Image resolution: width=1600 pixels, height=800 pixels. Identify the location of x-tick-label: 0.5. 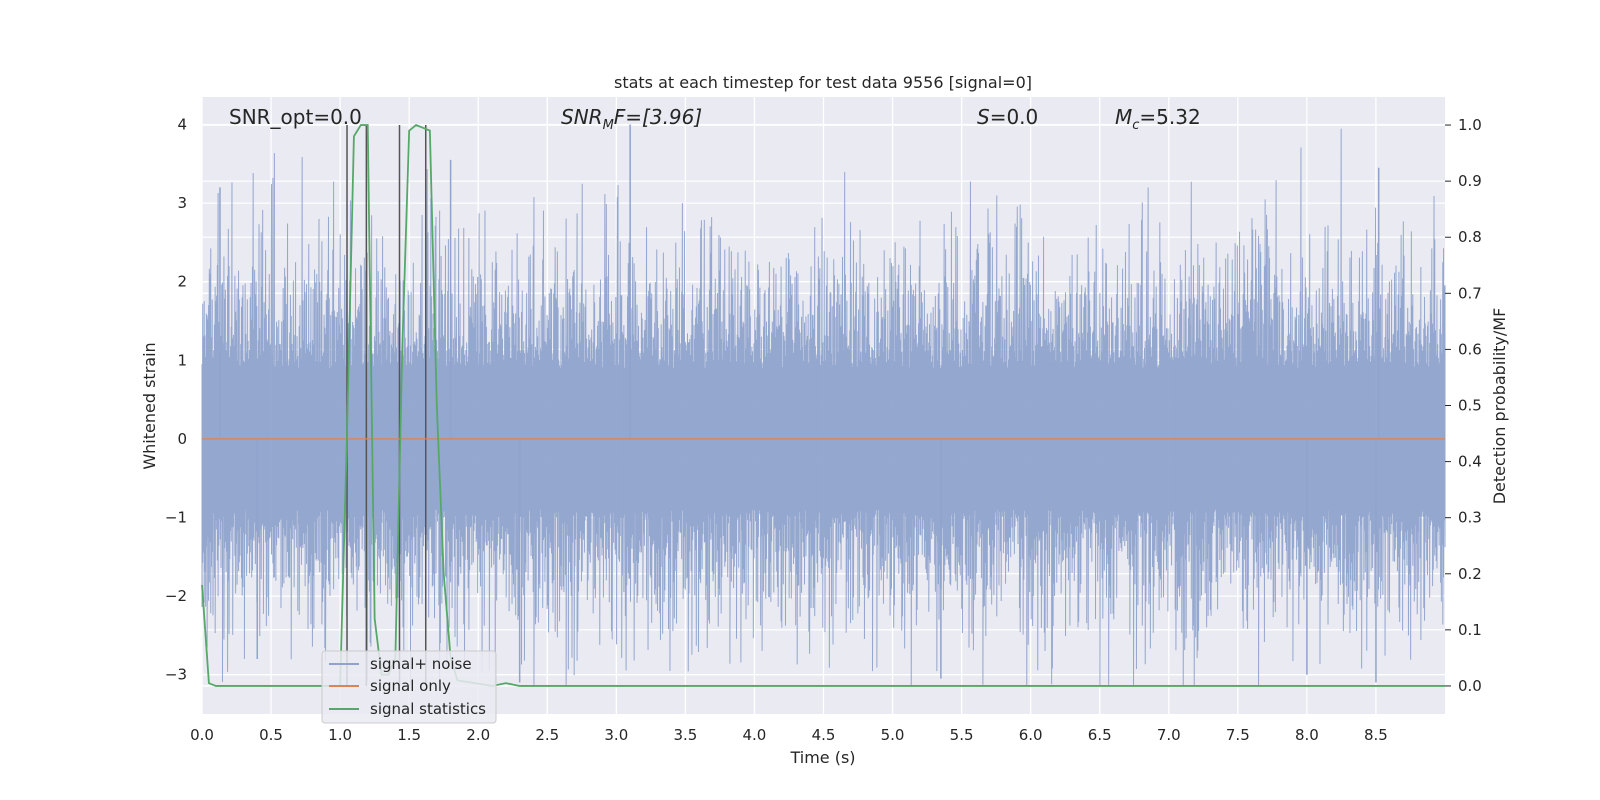
(271, 735).